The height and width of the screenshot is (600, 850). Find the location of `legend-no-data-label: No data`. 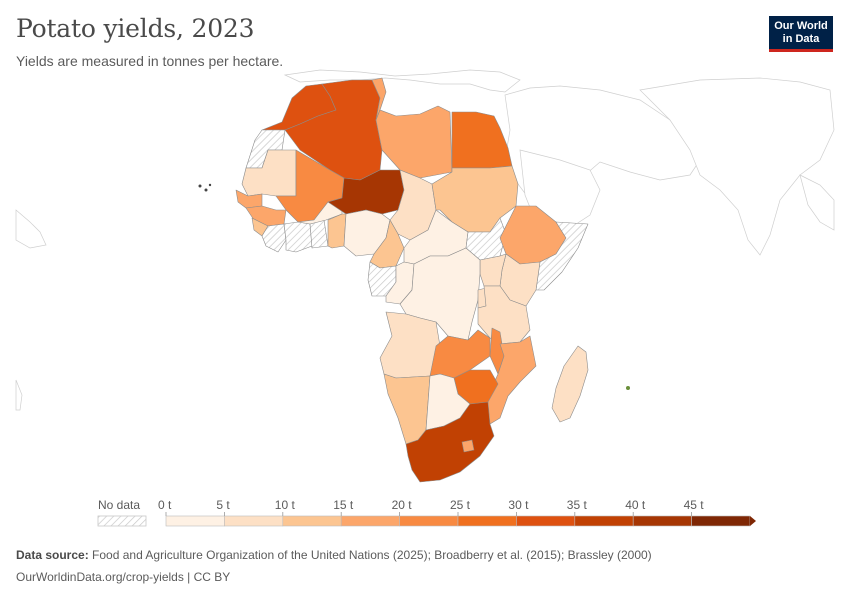

legend-no-data-label: No data is located at coordinates (119, 505).